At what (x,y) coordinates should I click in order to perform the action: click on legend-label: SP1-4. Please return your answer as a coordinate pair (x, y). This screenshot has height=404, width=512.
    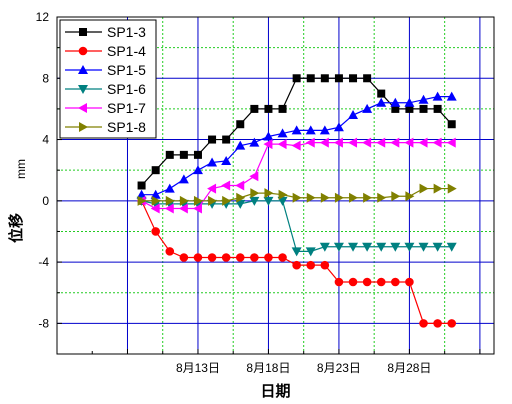
    Looking at the image, I should click on (126, 51).